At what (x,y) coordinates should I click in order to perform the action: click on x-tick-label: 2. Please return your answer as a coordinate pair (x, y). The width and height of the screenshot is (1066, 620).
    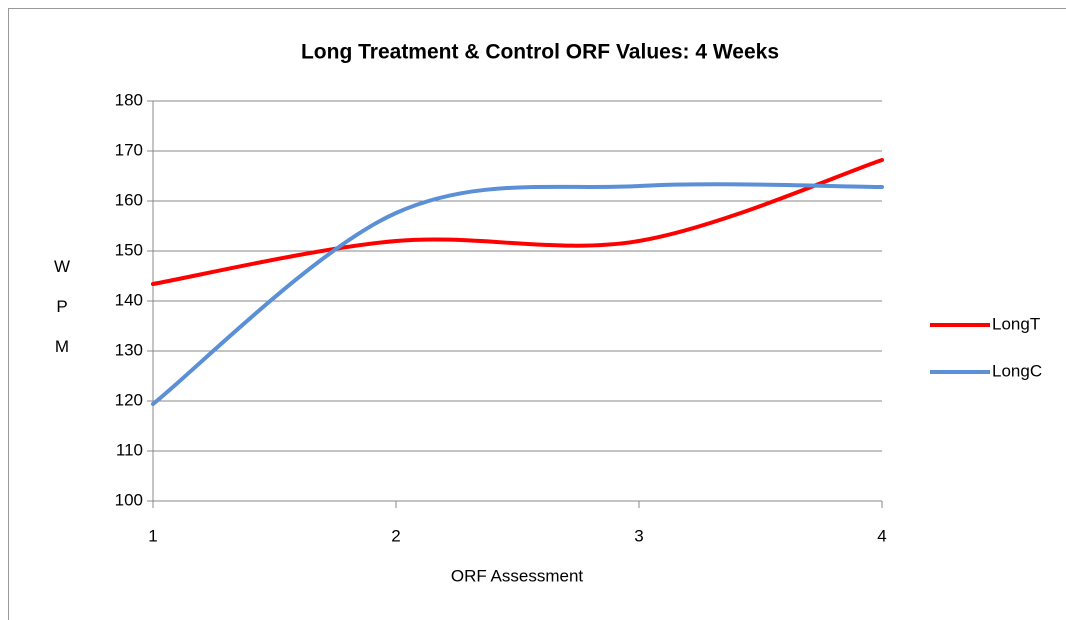
    Looking at the image, I should click on (395, 535).